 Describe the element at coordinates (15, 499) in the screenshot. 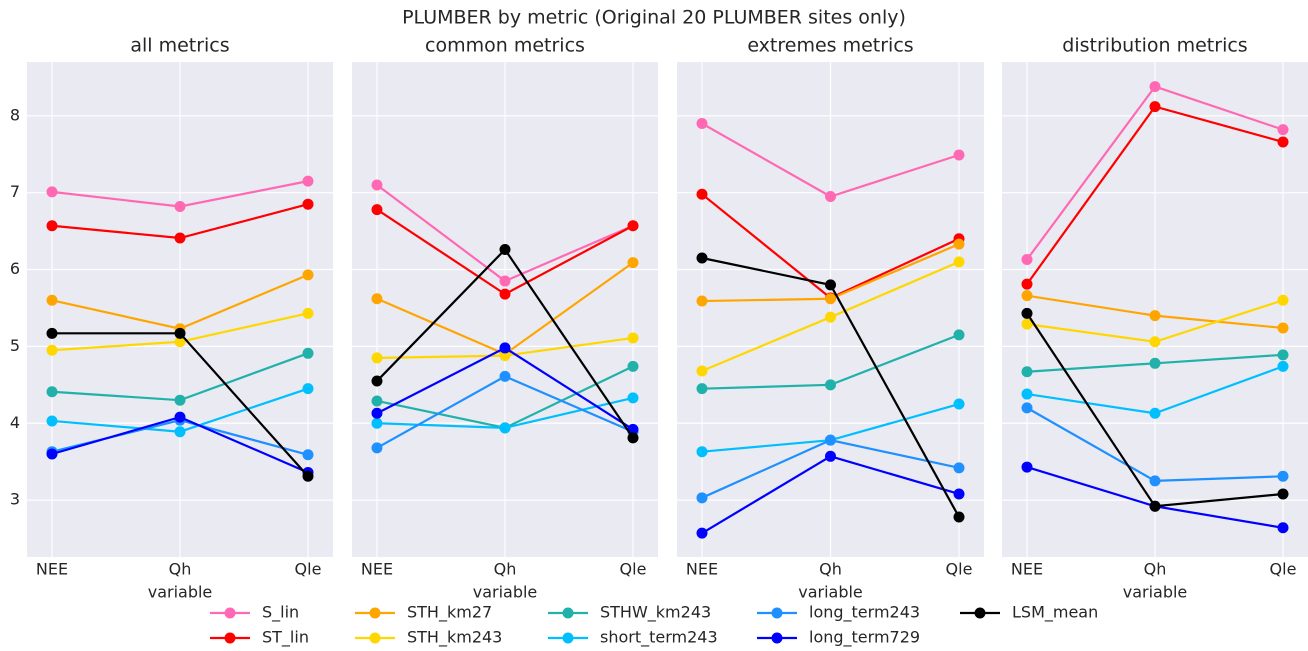

I see `y-tick-label: 3` at that location.